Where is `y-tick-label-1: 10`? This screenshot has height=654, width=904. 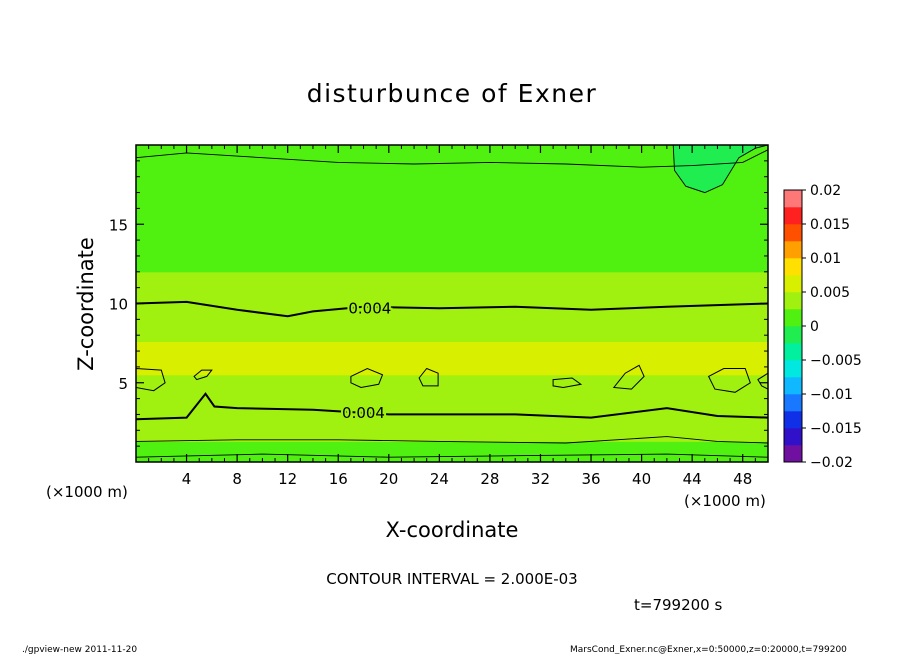
y-tick-label-1: 10 is located at coordinates (118, 305).